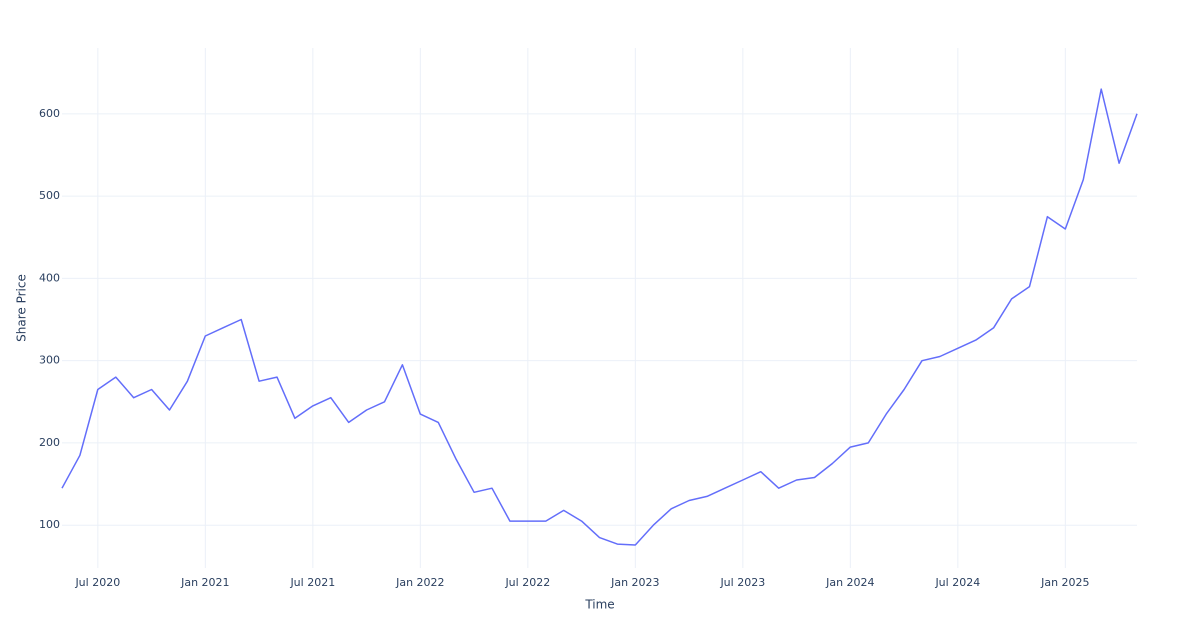  What do you see at coordinates (419, 582) in the screenshot?
I see `x-tick-label: Jan 2022` at bounding box center [419, 582].